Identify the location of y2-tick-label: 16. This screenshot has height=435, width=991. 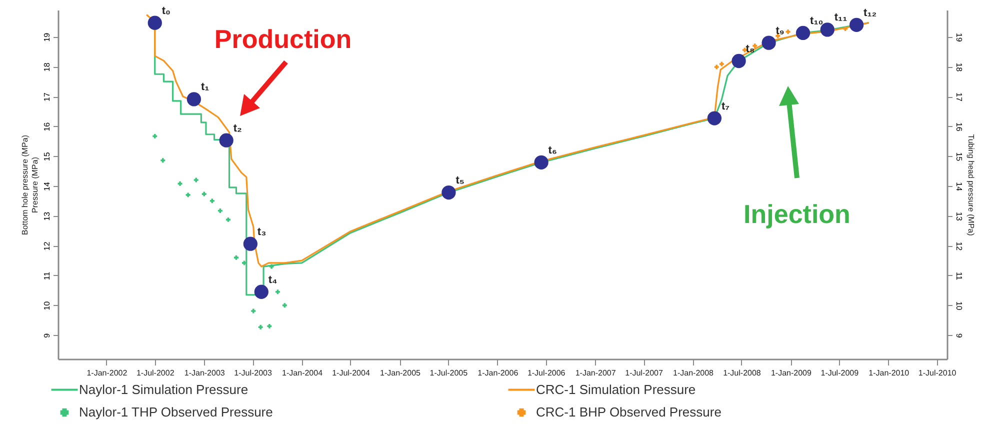
(959, 127).